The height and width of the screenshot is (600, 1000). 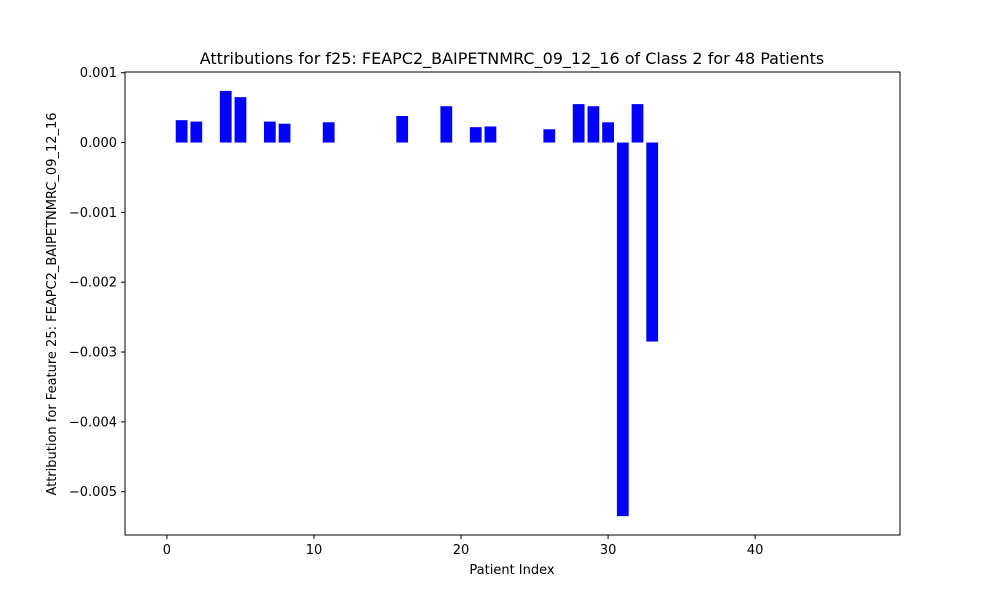 I want to click on y-tick-label: −0.001, so click(x=93, y=213).